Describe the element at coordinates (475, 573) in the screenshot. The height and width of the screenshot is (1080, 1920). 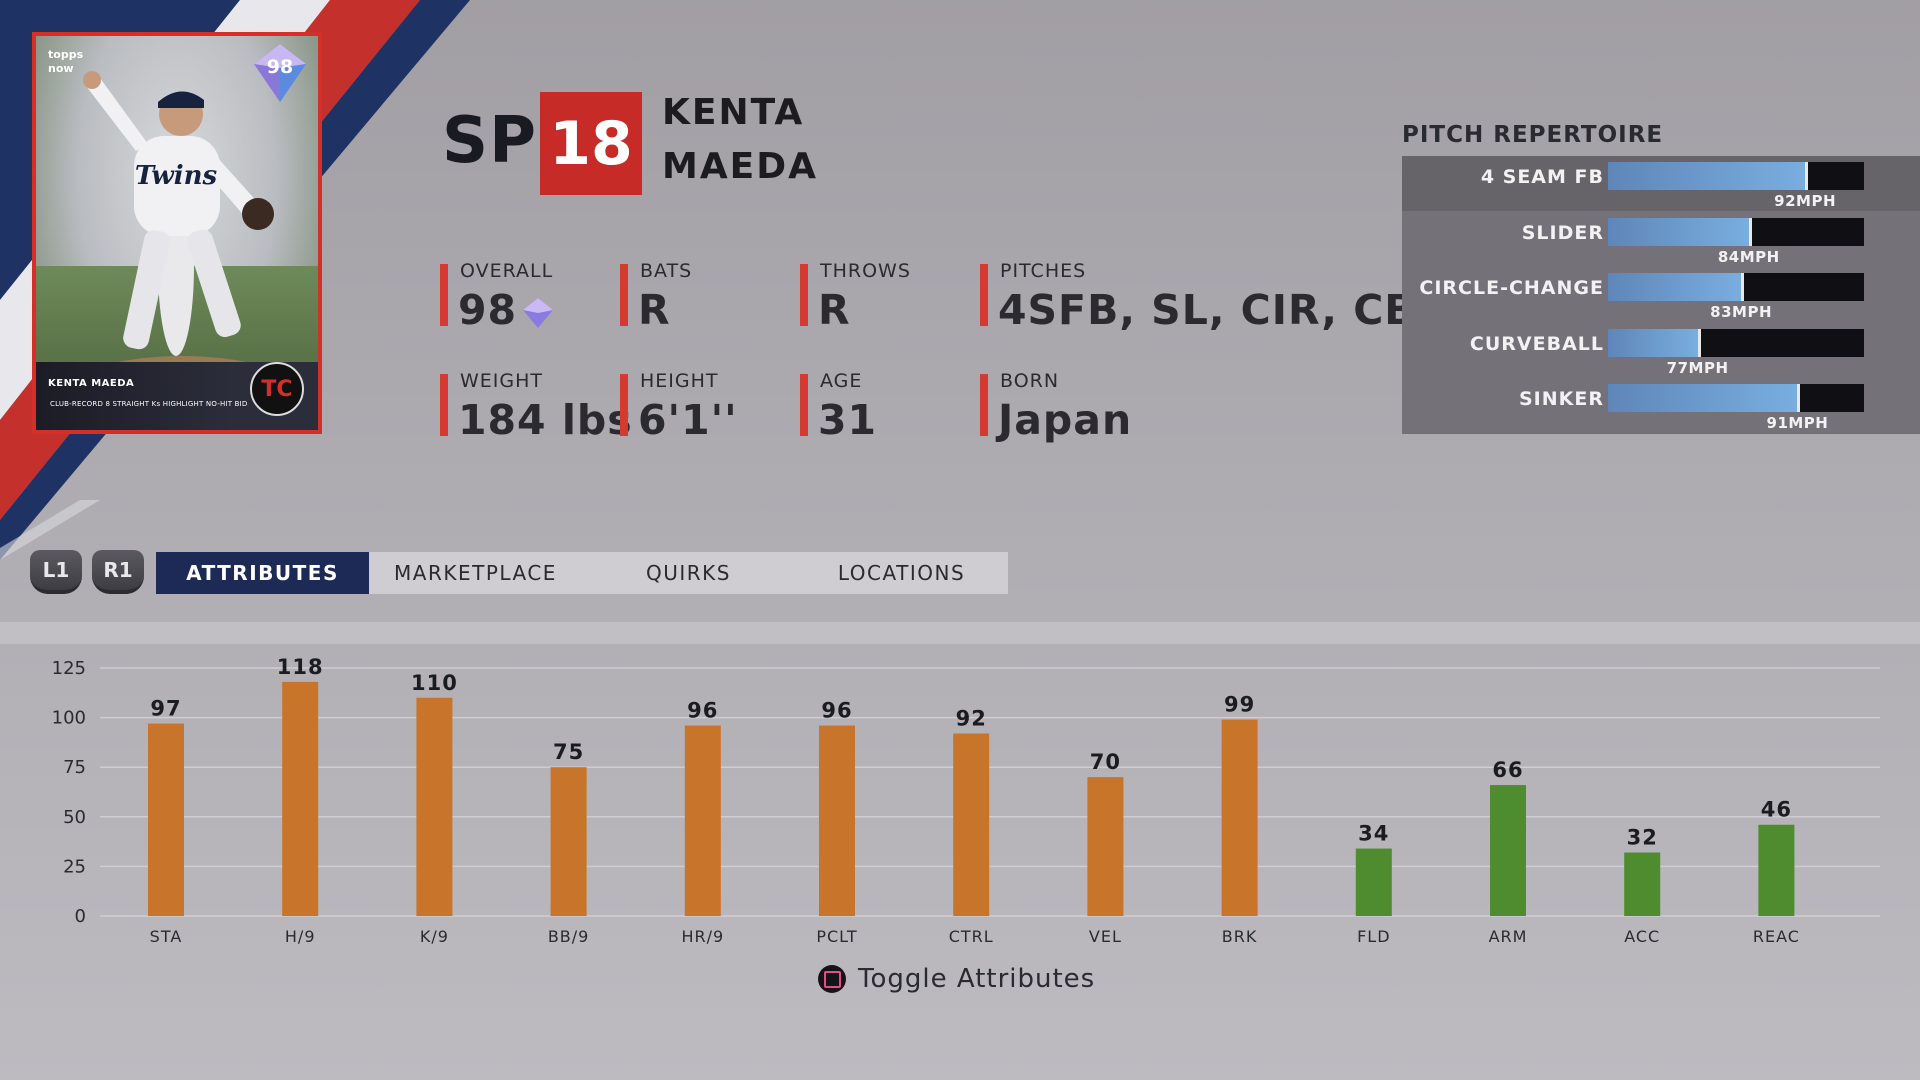
I see `tab-marketplace: MARKETPLACE` at that location.